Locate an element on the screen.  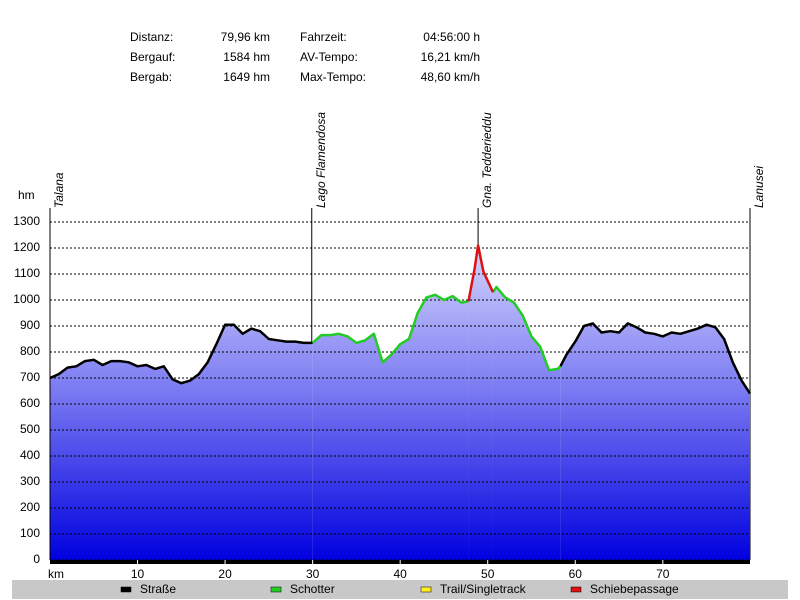
y-tick-label: 1300 is located at coordinates (26, 221).